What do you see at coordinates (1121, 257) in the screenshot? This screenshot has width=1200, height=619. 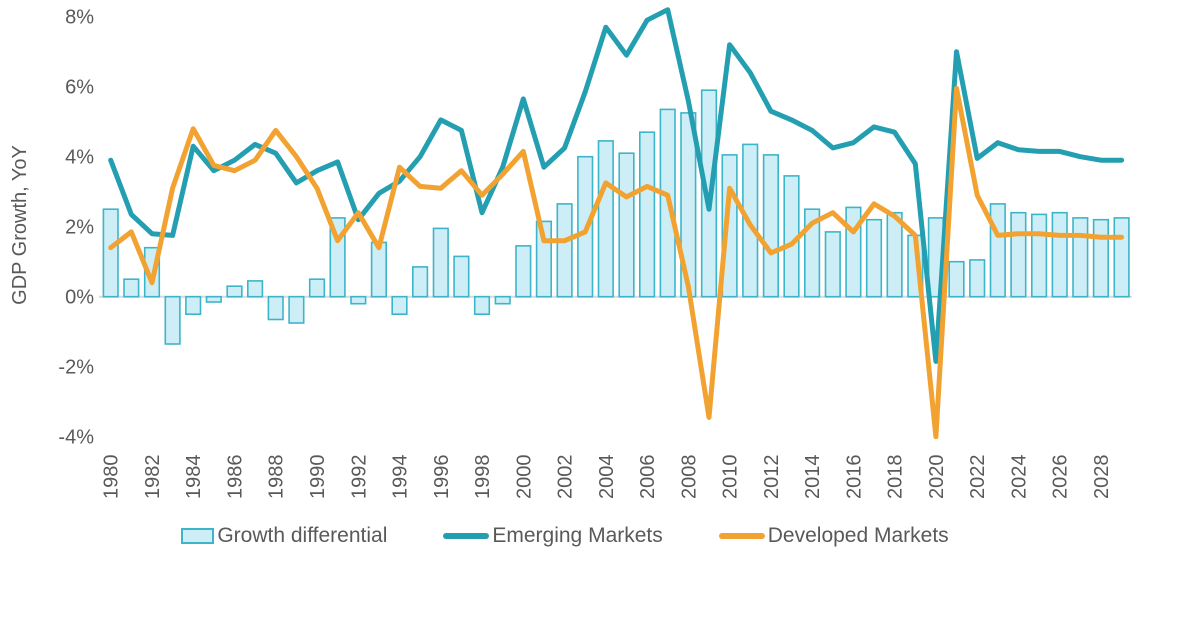 I see `bar-2029` at bounding box center [1121, 257].